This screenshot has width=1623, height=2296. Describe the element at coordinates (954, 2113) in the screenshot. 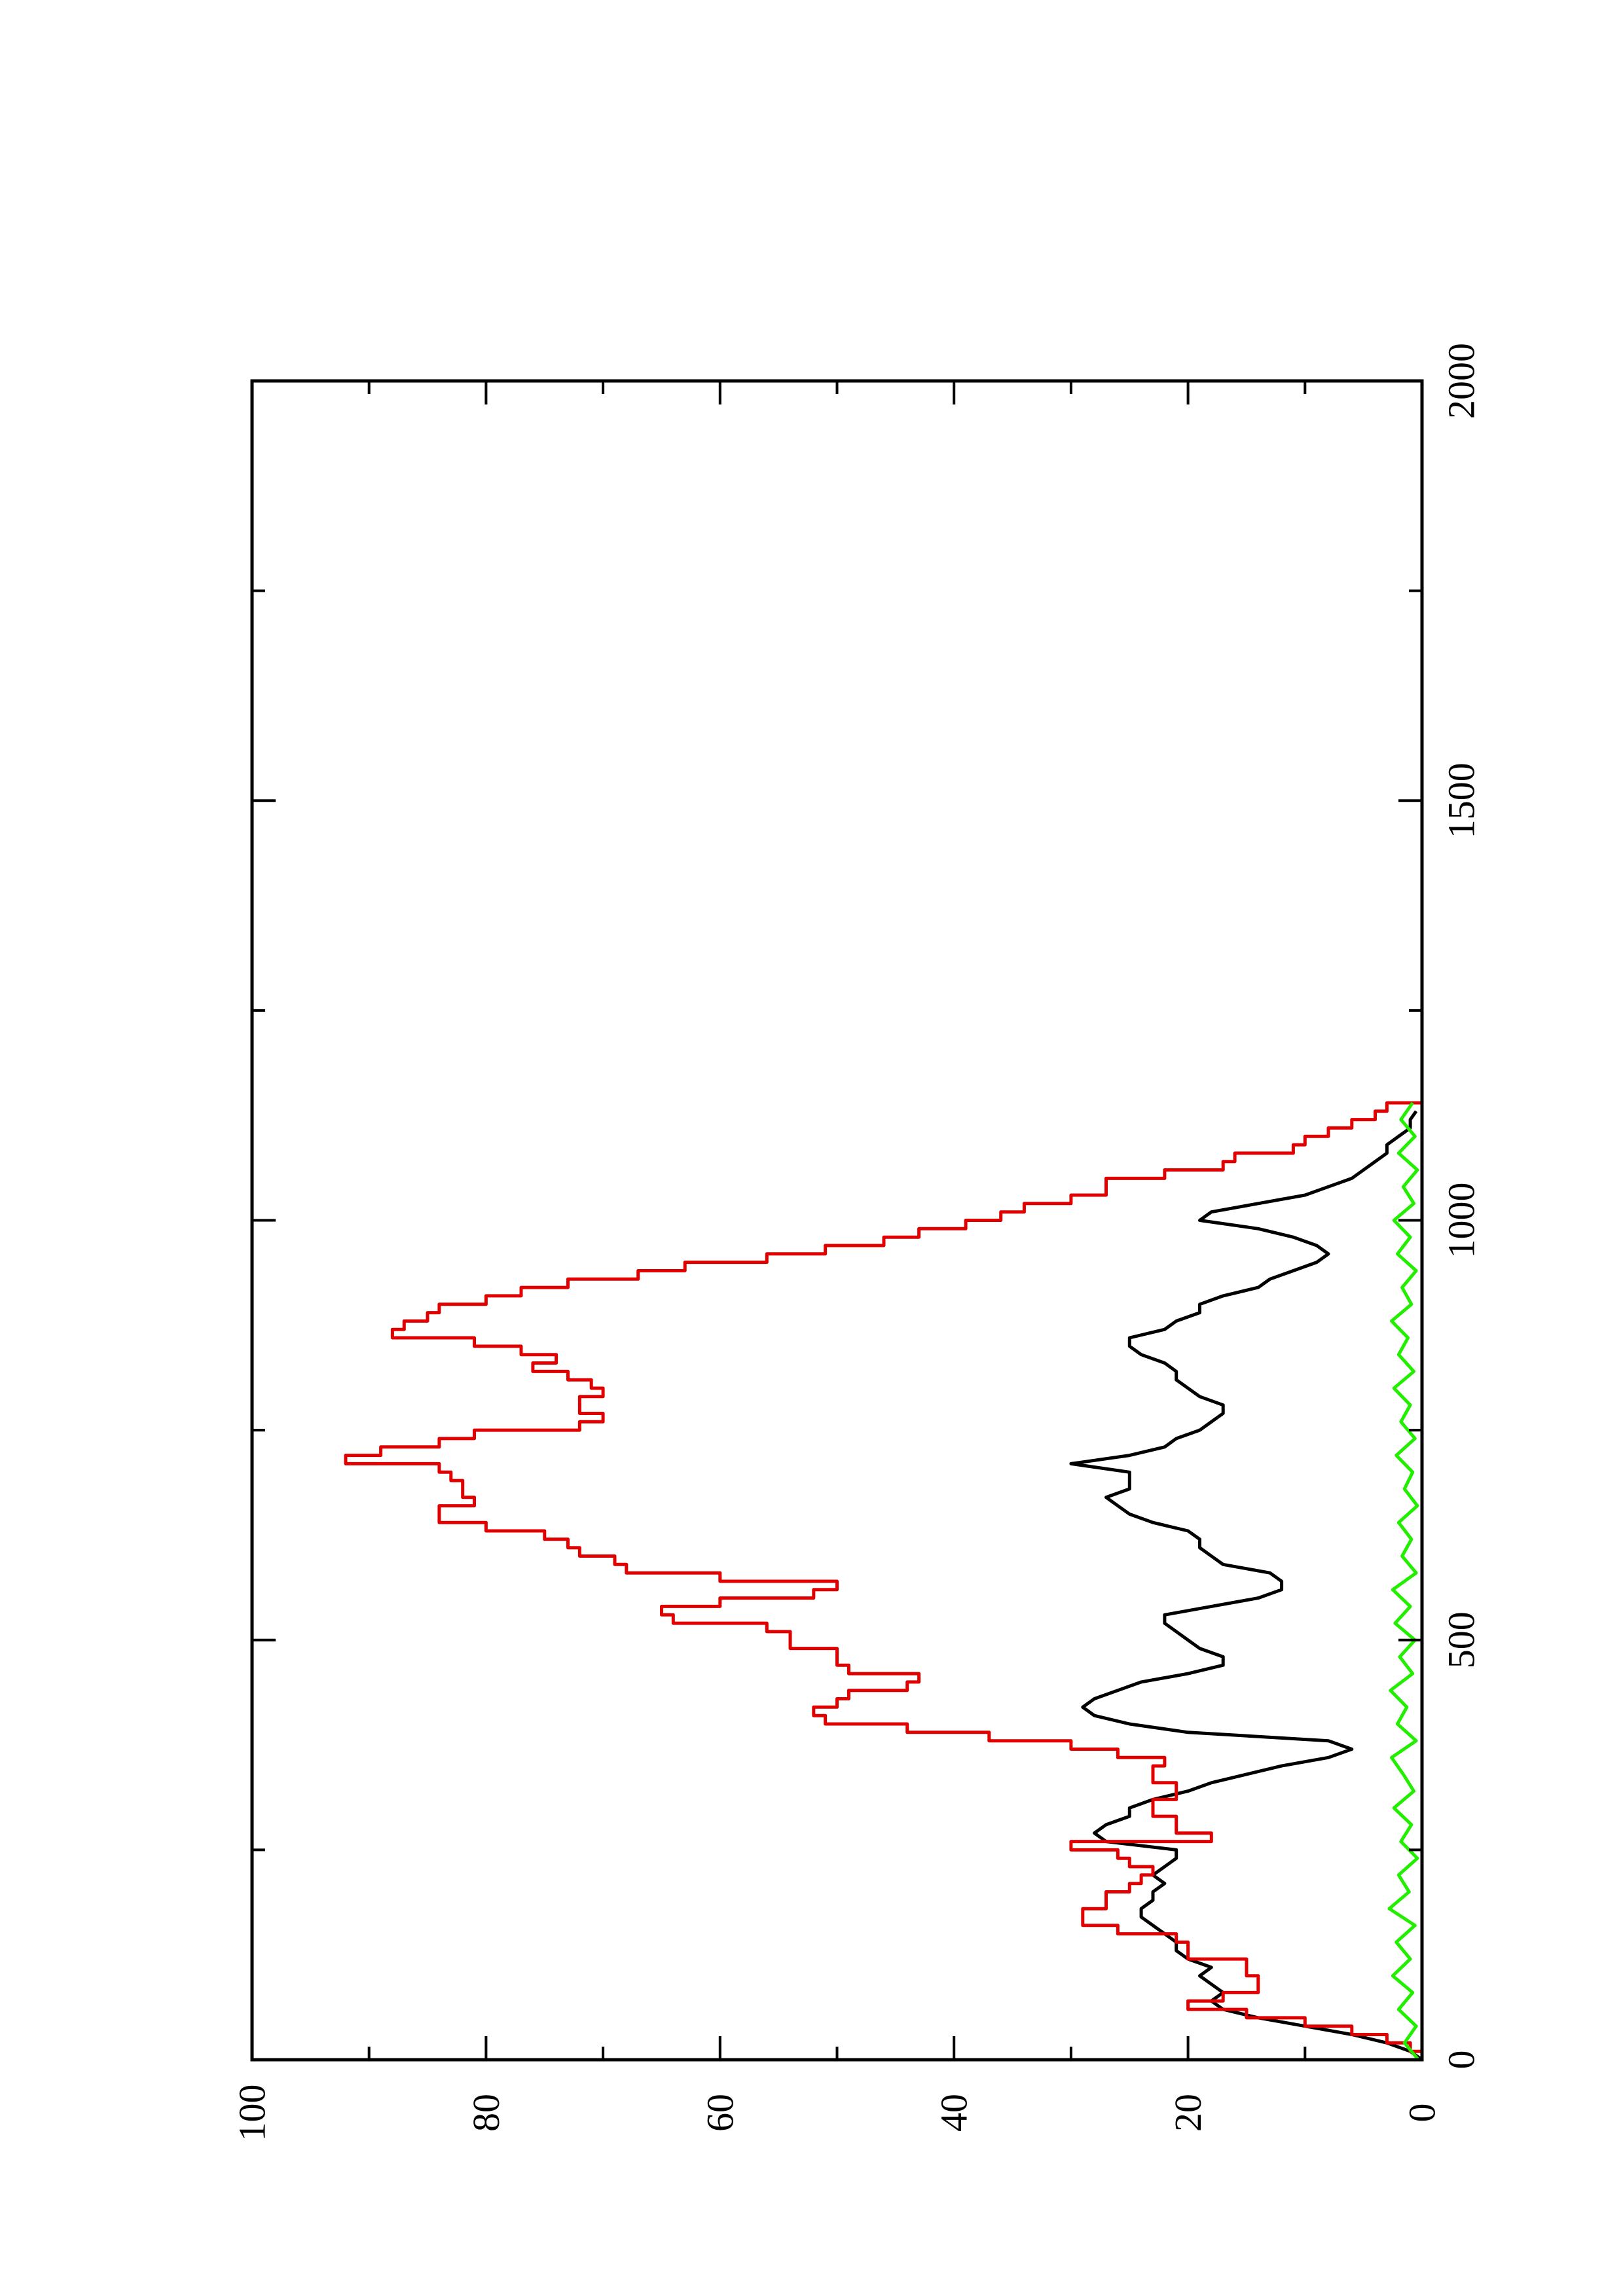

I see `y-tick-label: 40` at that location.